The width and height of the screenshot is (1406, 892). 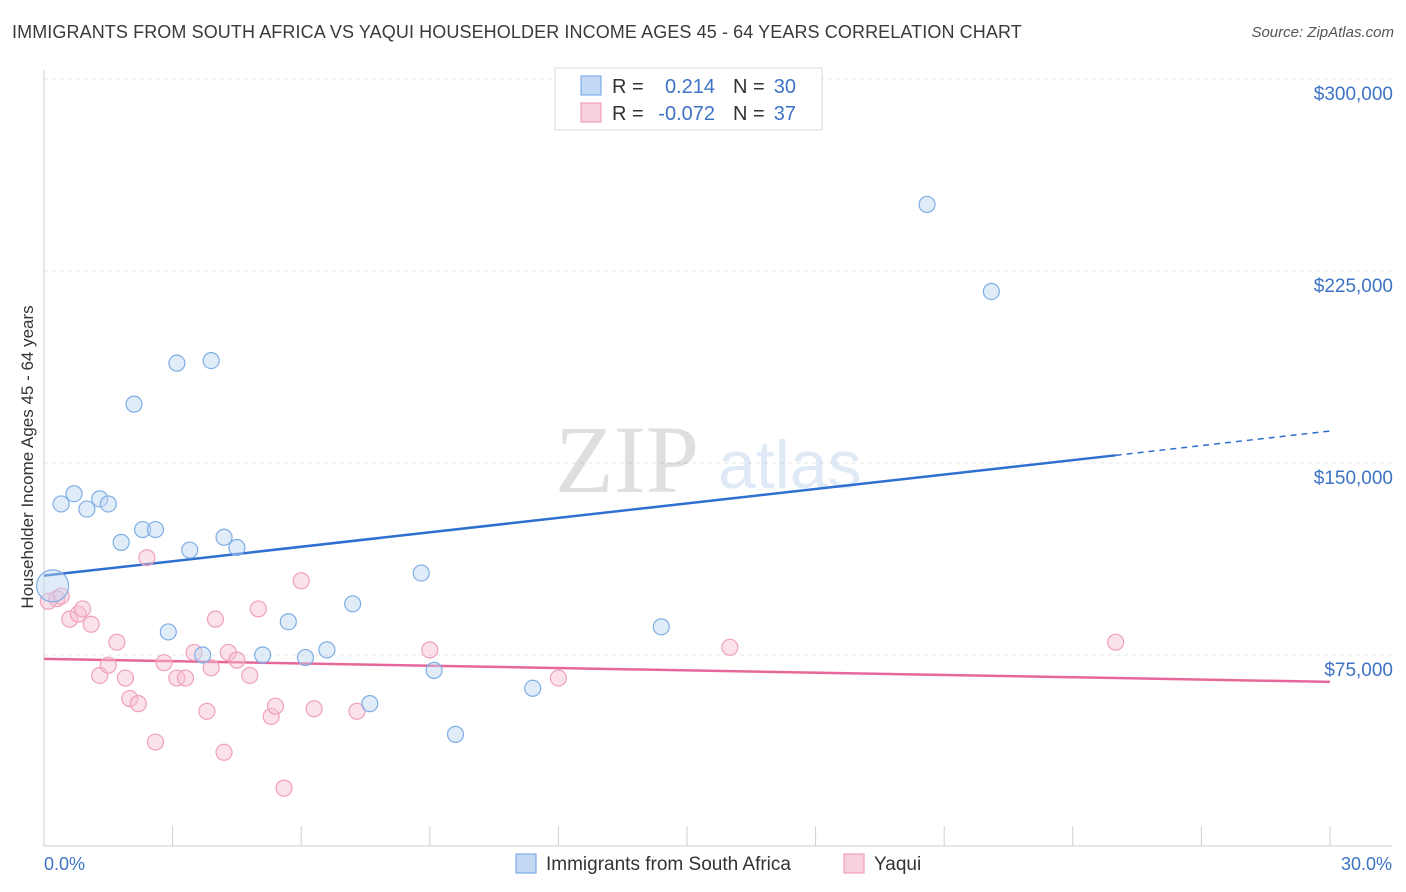 I want to click on series-legend: Immigrants from South Africa Yaqui, so click(x=718, y=864).